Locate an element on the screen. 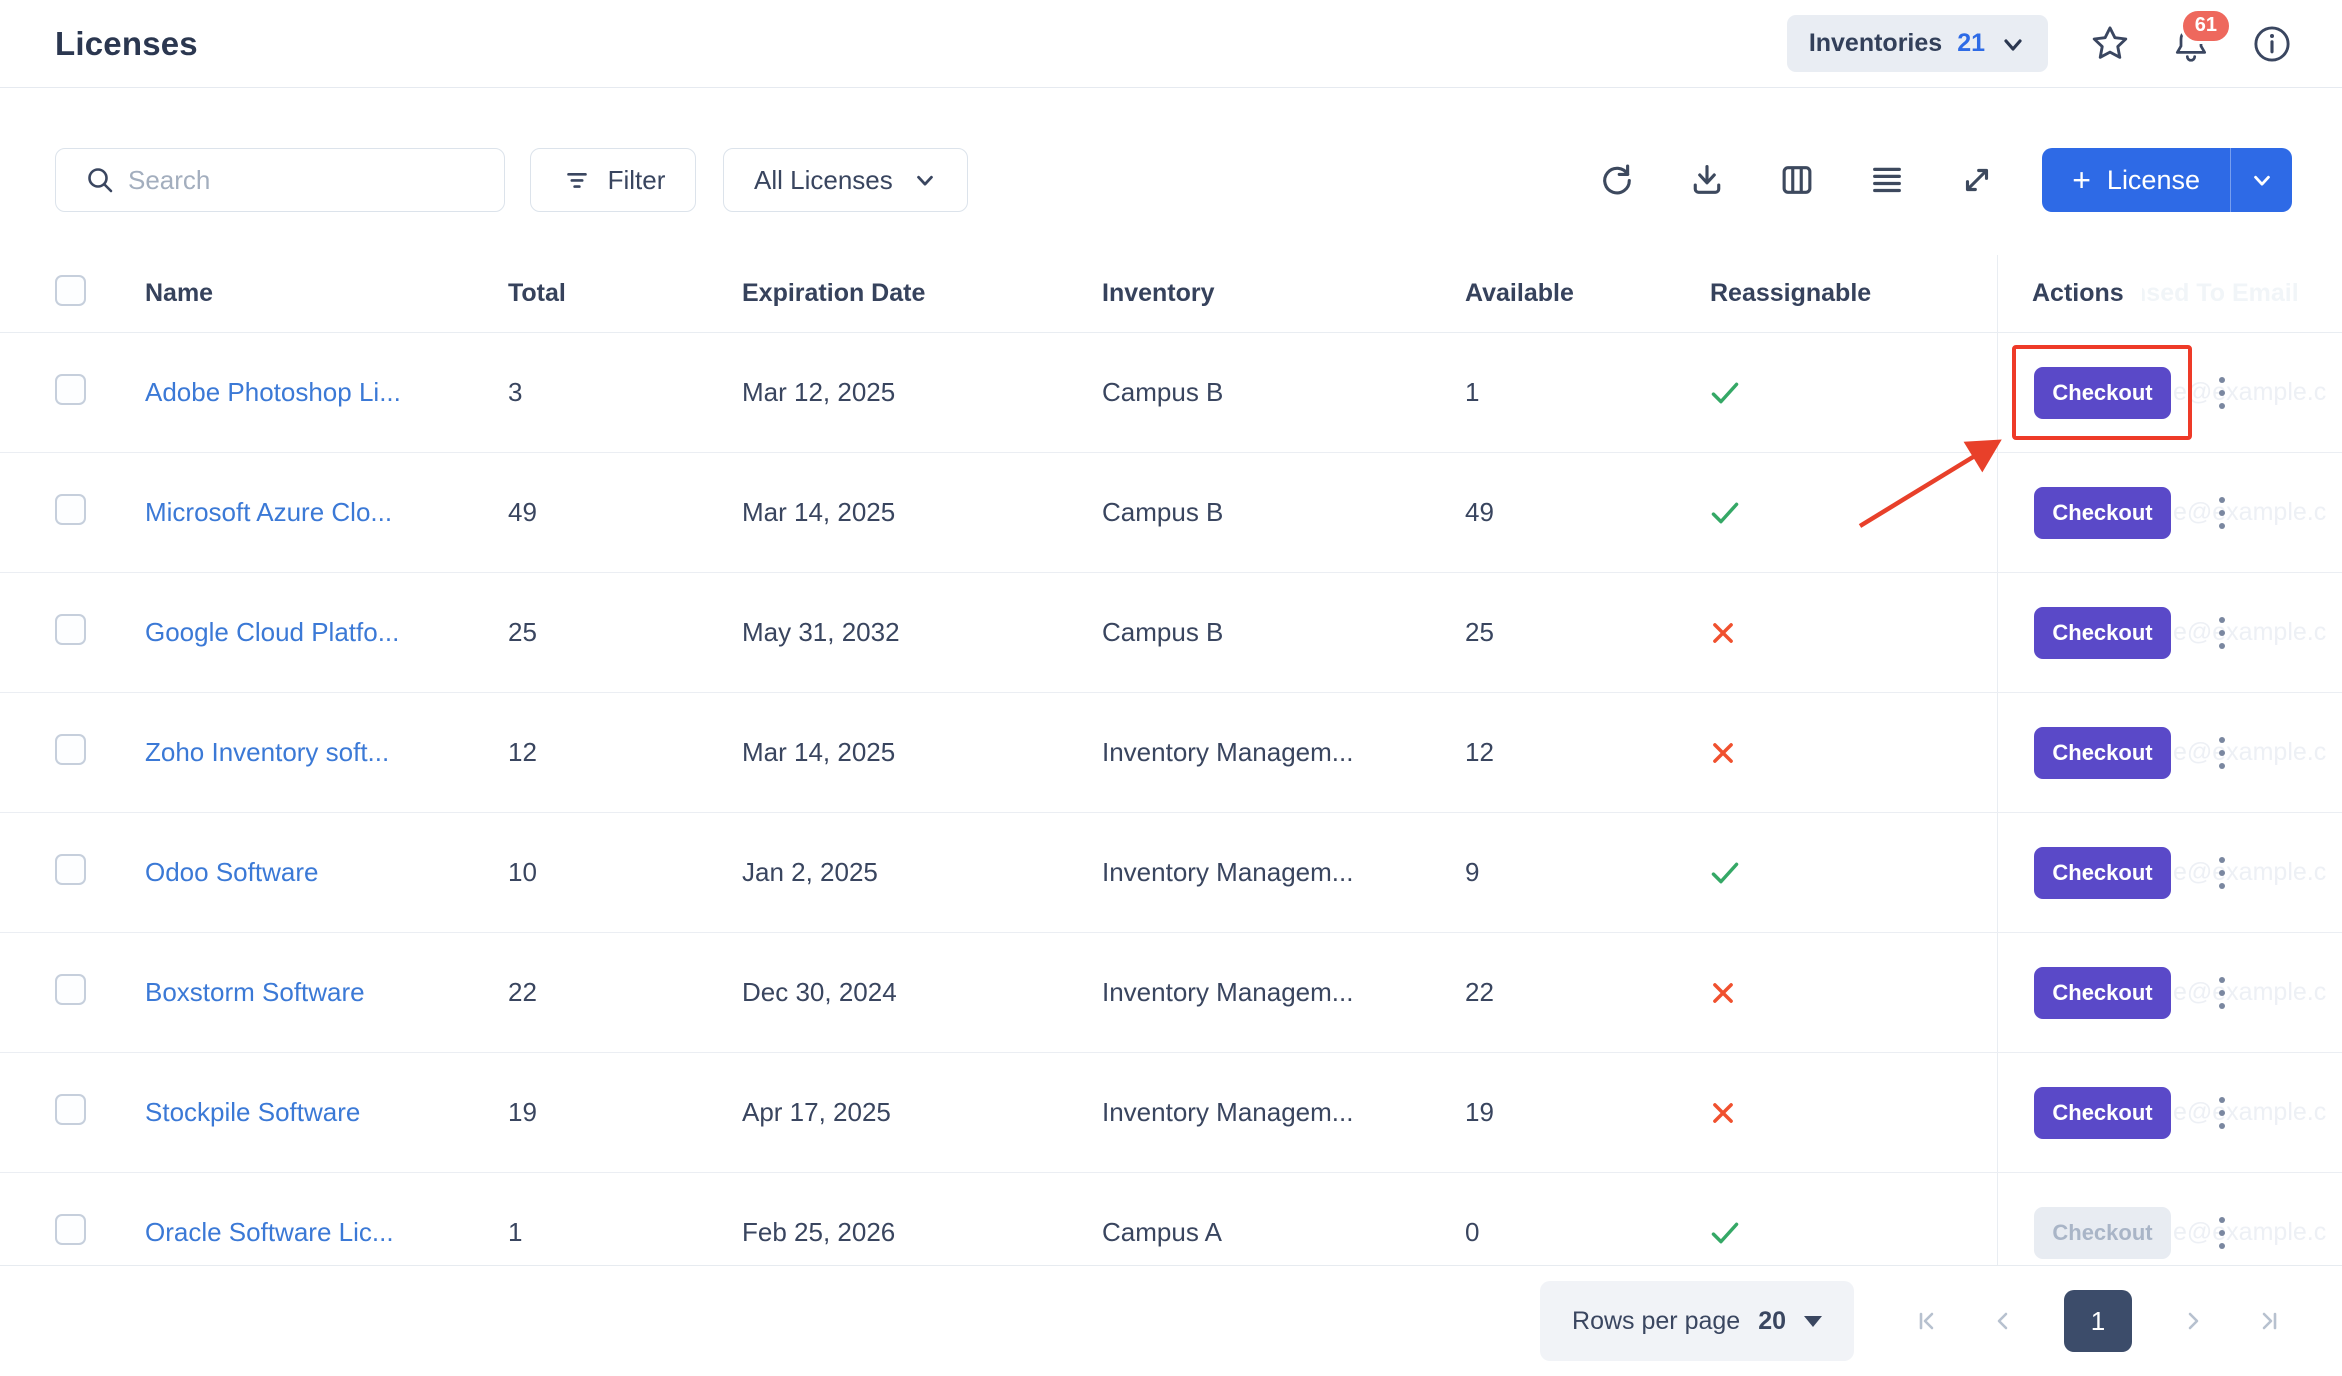 The image size is (2342, 1376). available-value: 22 is located at coordinates (1479, 992).